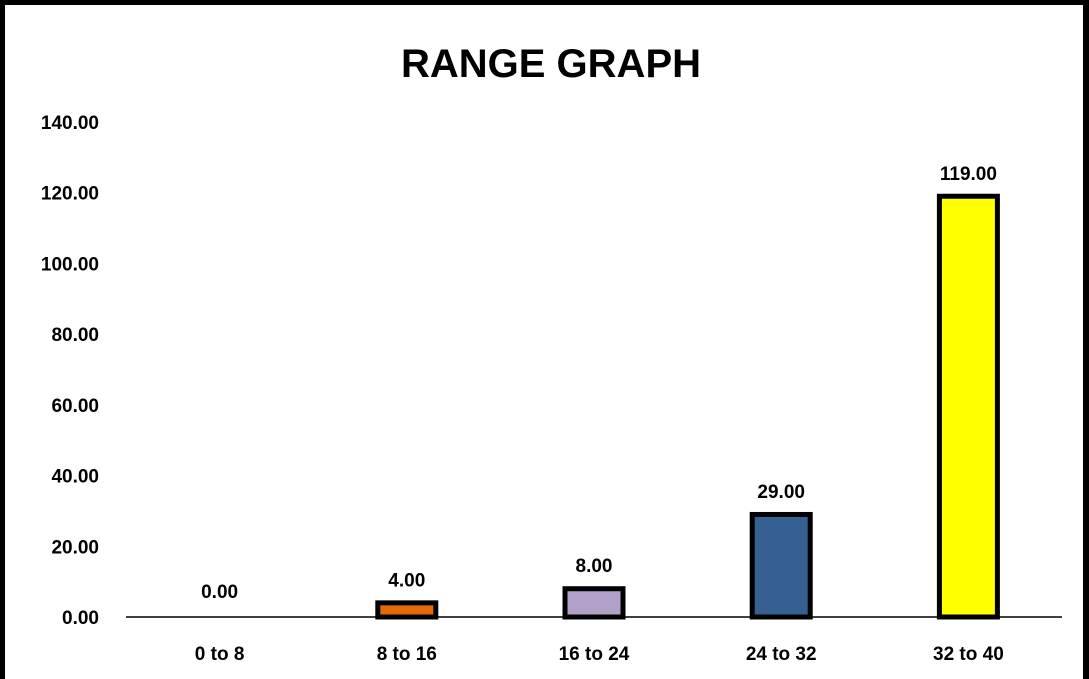 The image size is (1089, 679). I want to click on data-label: 4.00, so click(406, 580).